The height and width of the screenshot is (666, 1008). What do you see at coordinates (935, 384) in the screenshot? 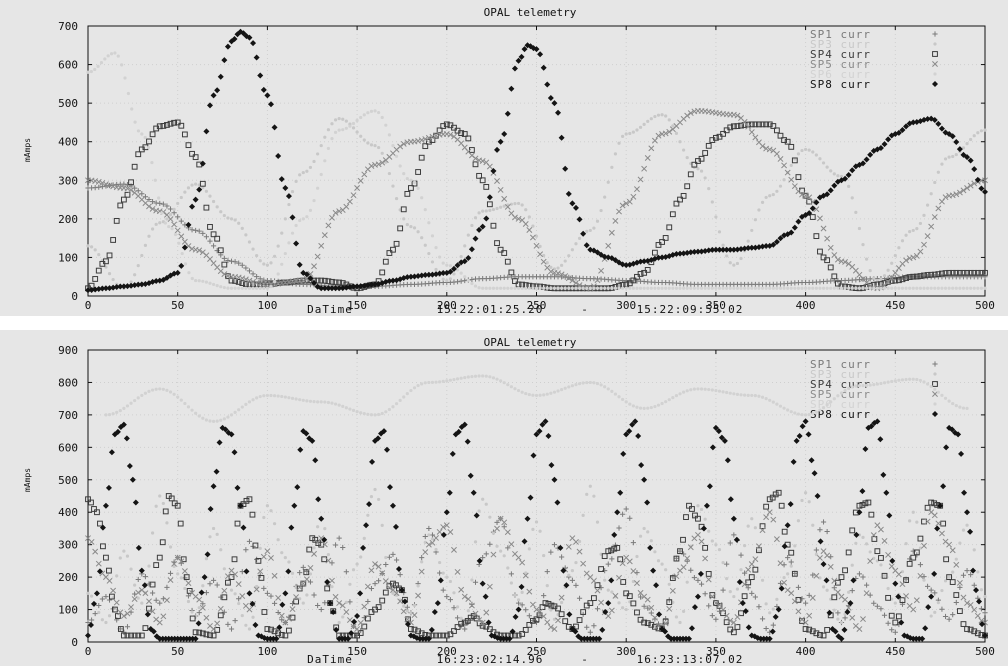
I see `legend-marker-sp4` at bounding box center [935, 384].